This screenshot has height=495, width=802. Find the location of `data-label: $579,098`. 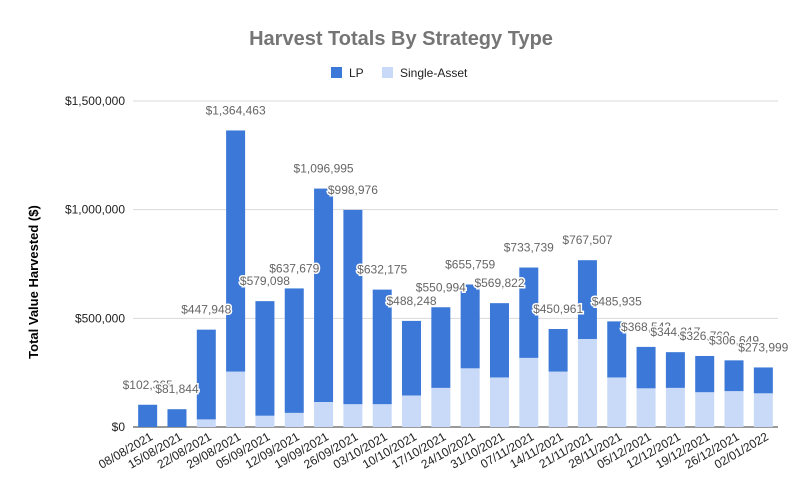

data-label: $579,098 is located at coordinates (265, 281).